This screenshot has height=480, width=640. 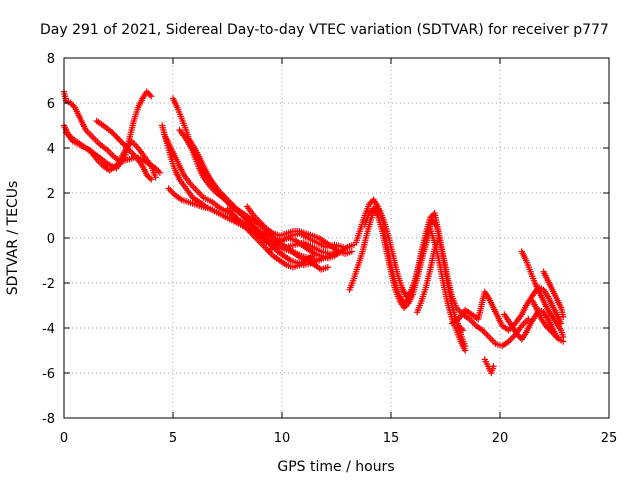 I want to click on y-tick-label: 4, so click(x=51, y=149).